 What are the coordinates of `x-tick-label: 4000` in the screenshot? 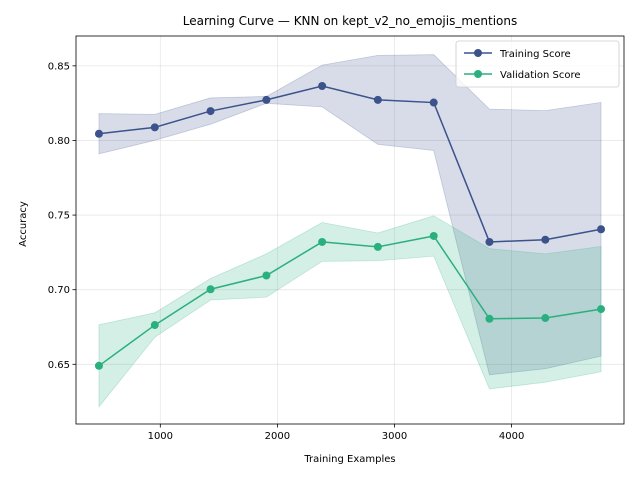 It's located at (511, 436).